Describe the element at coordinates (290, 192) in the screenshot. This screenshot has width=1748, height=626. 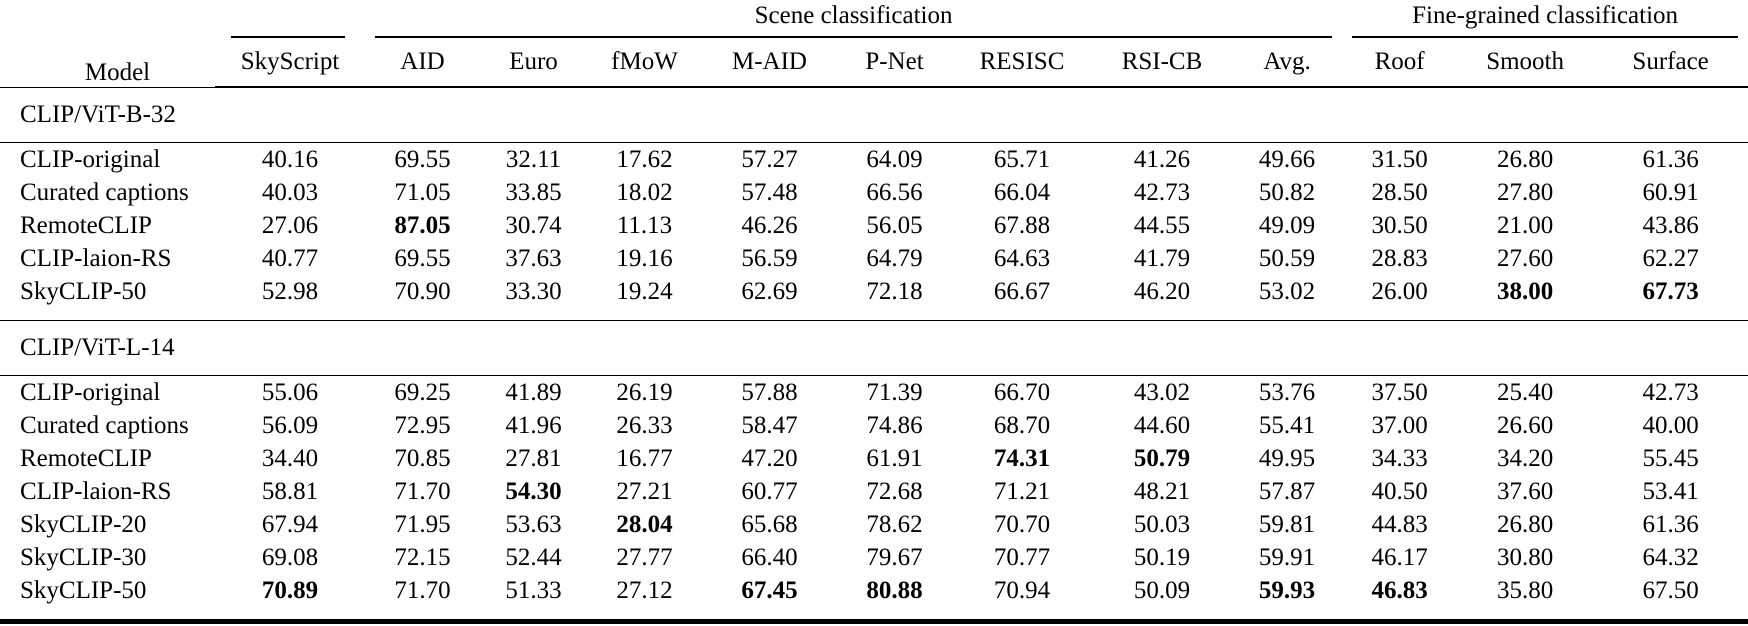
I see `value-cell-skyscript: 40.03` at that location.